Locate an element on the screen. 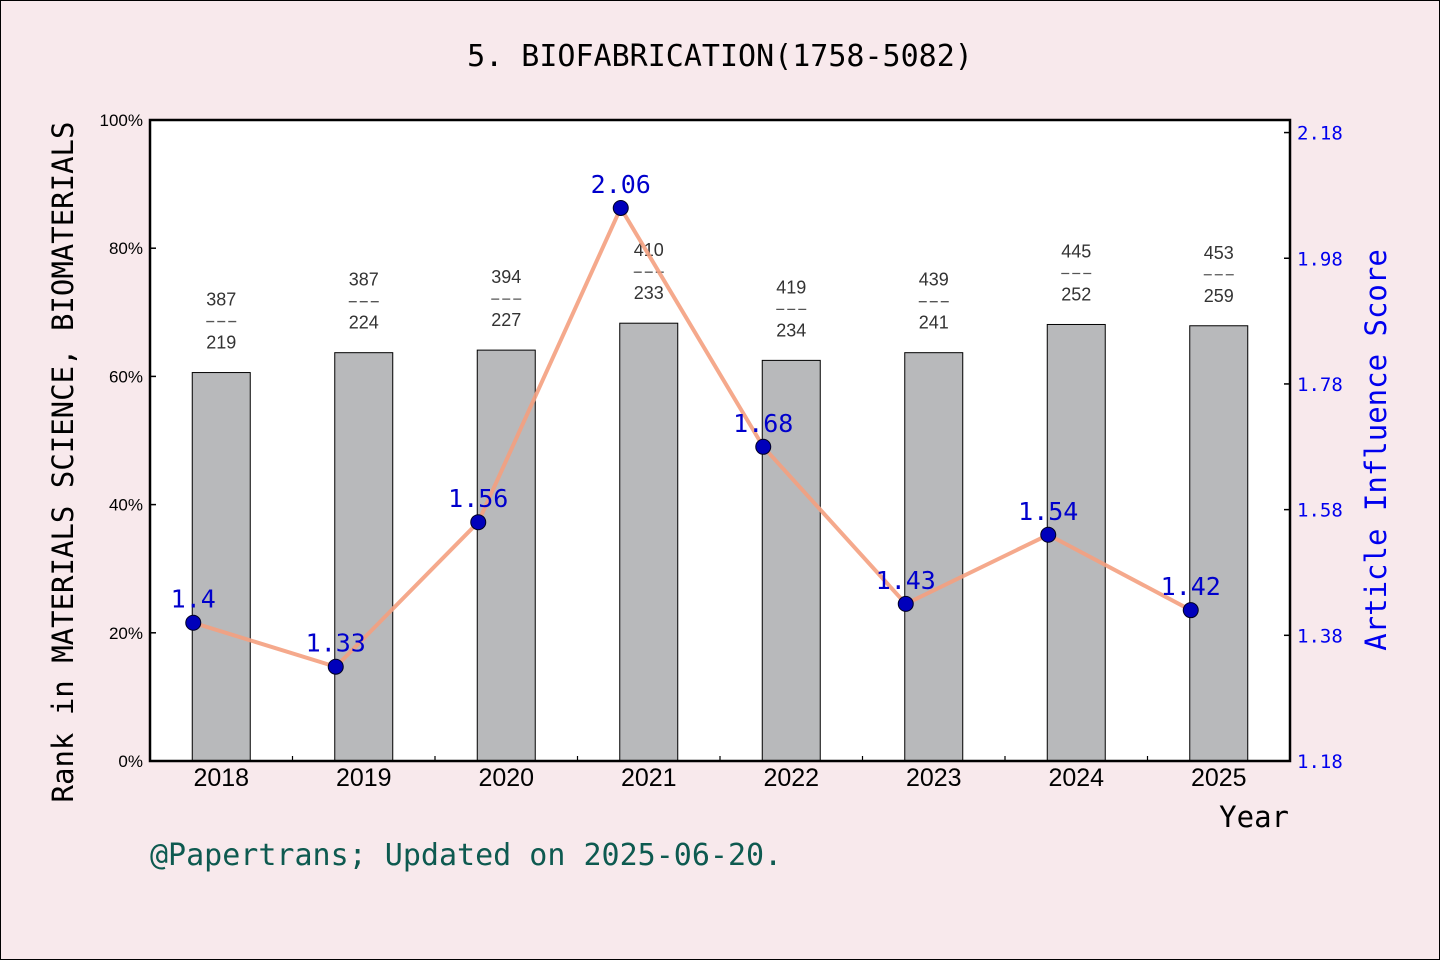 The image size is (1440, 960). right-axis: 1.18 1.38 1.58 1.78 1.98 2.18 is located at coordinates (1313, 448).